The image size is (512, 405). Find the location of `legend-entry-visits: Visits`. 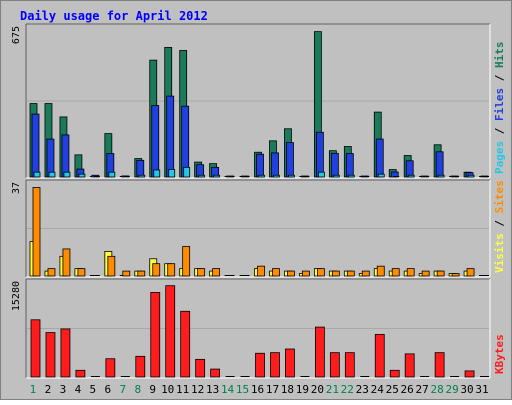

legend-entry-visits: Visits is located at coordinates (499, 253).